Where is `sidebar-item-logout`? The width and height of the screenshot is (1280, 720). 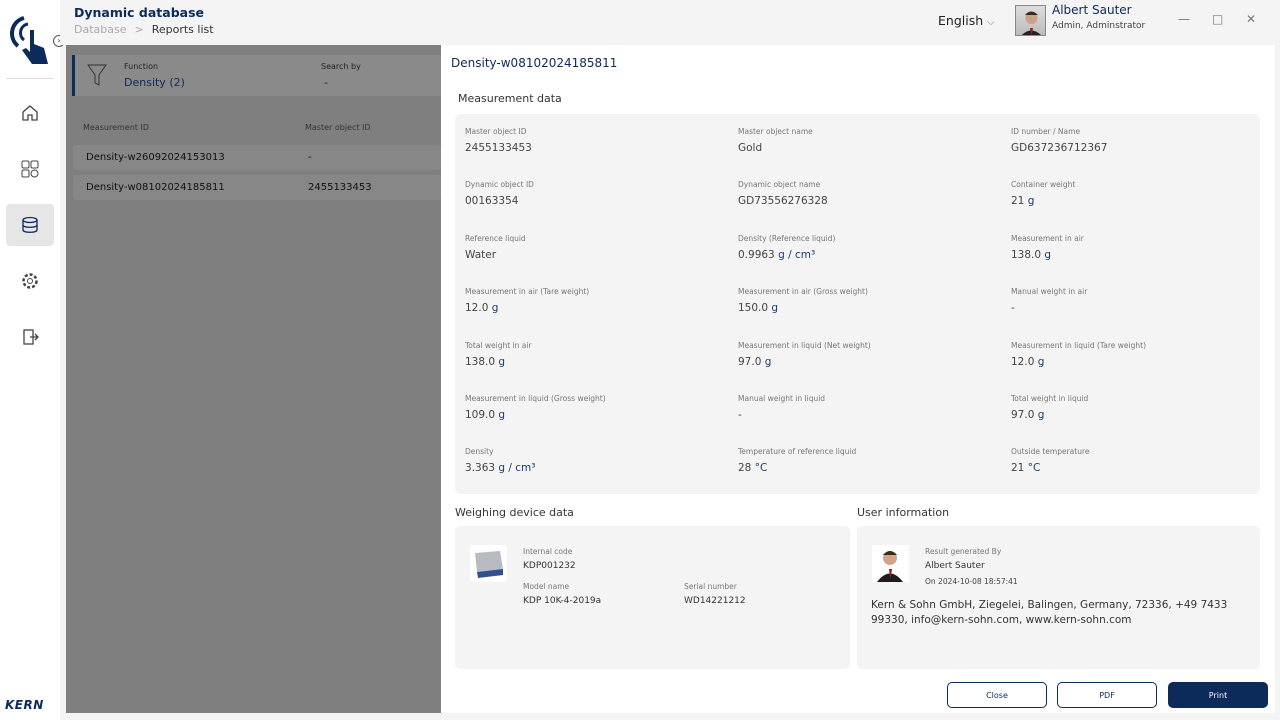 sidebar-item-logout is located at coordinates (30, 337).